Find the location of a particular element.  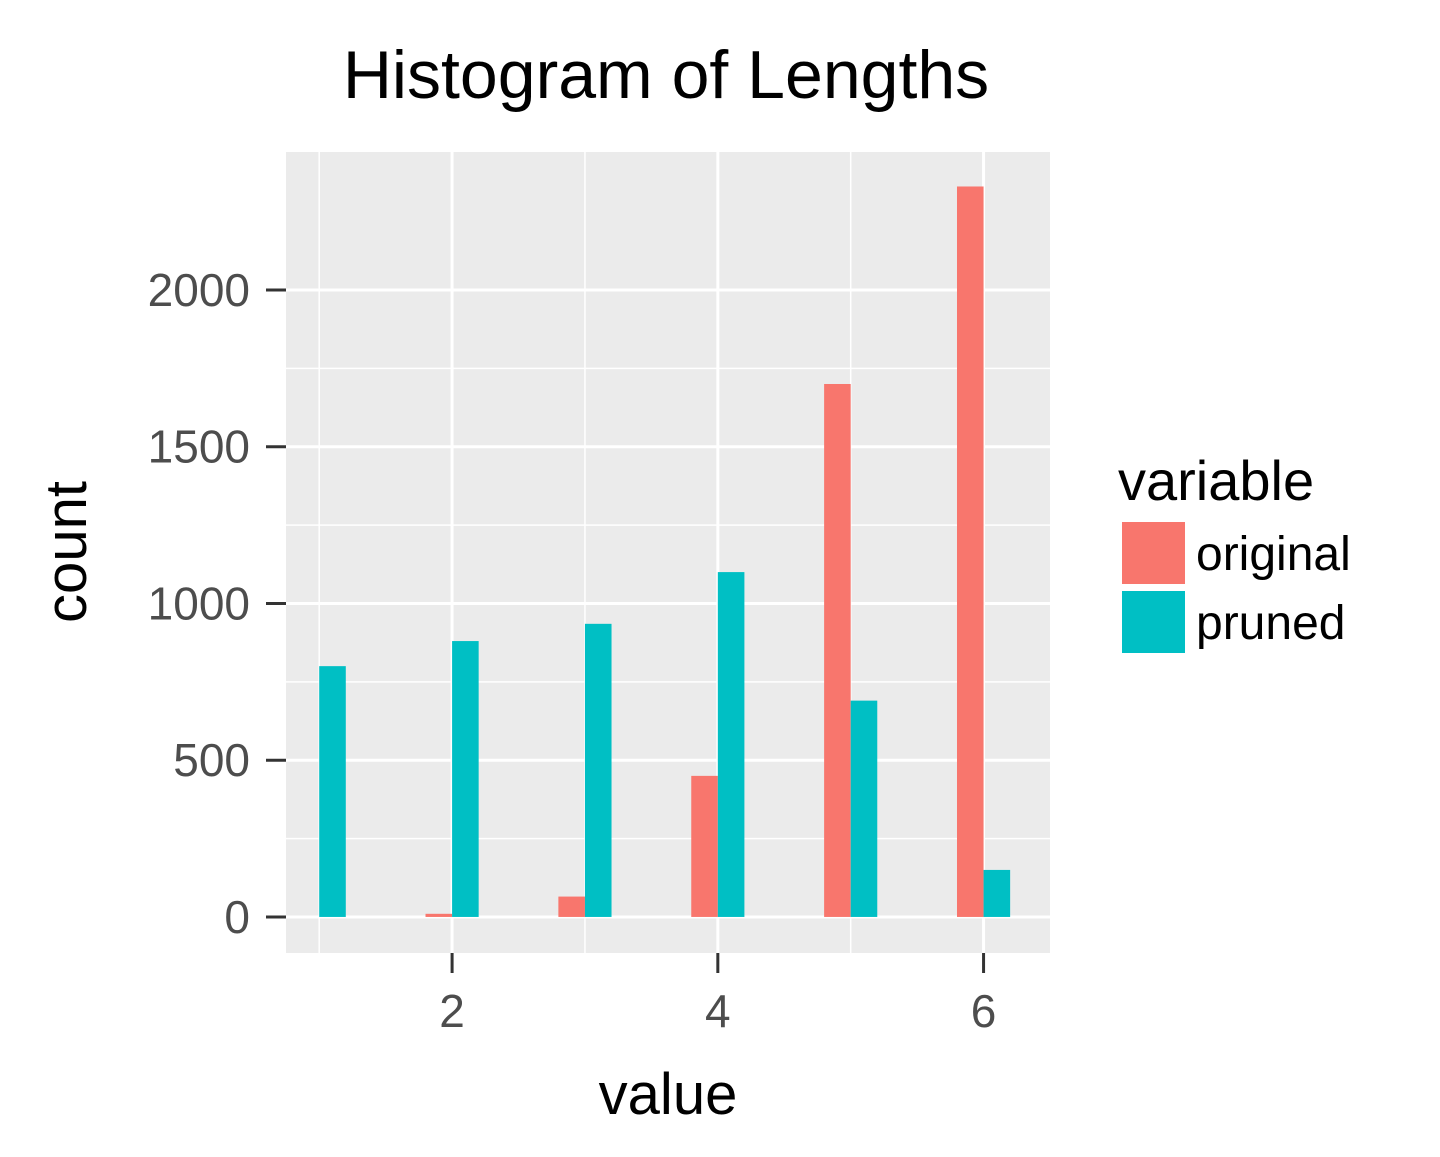

chart-title: Histogram of Lengths is located at coordinates (666, 75).